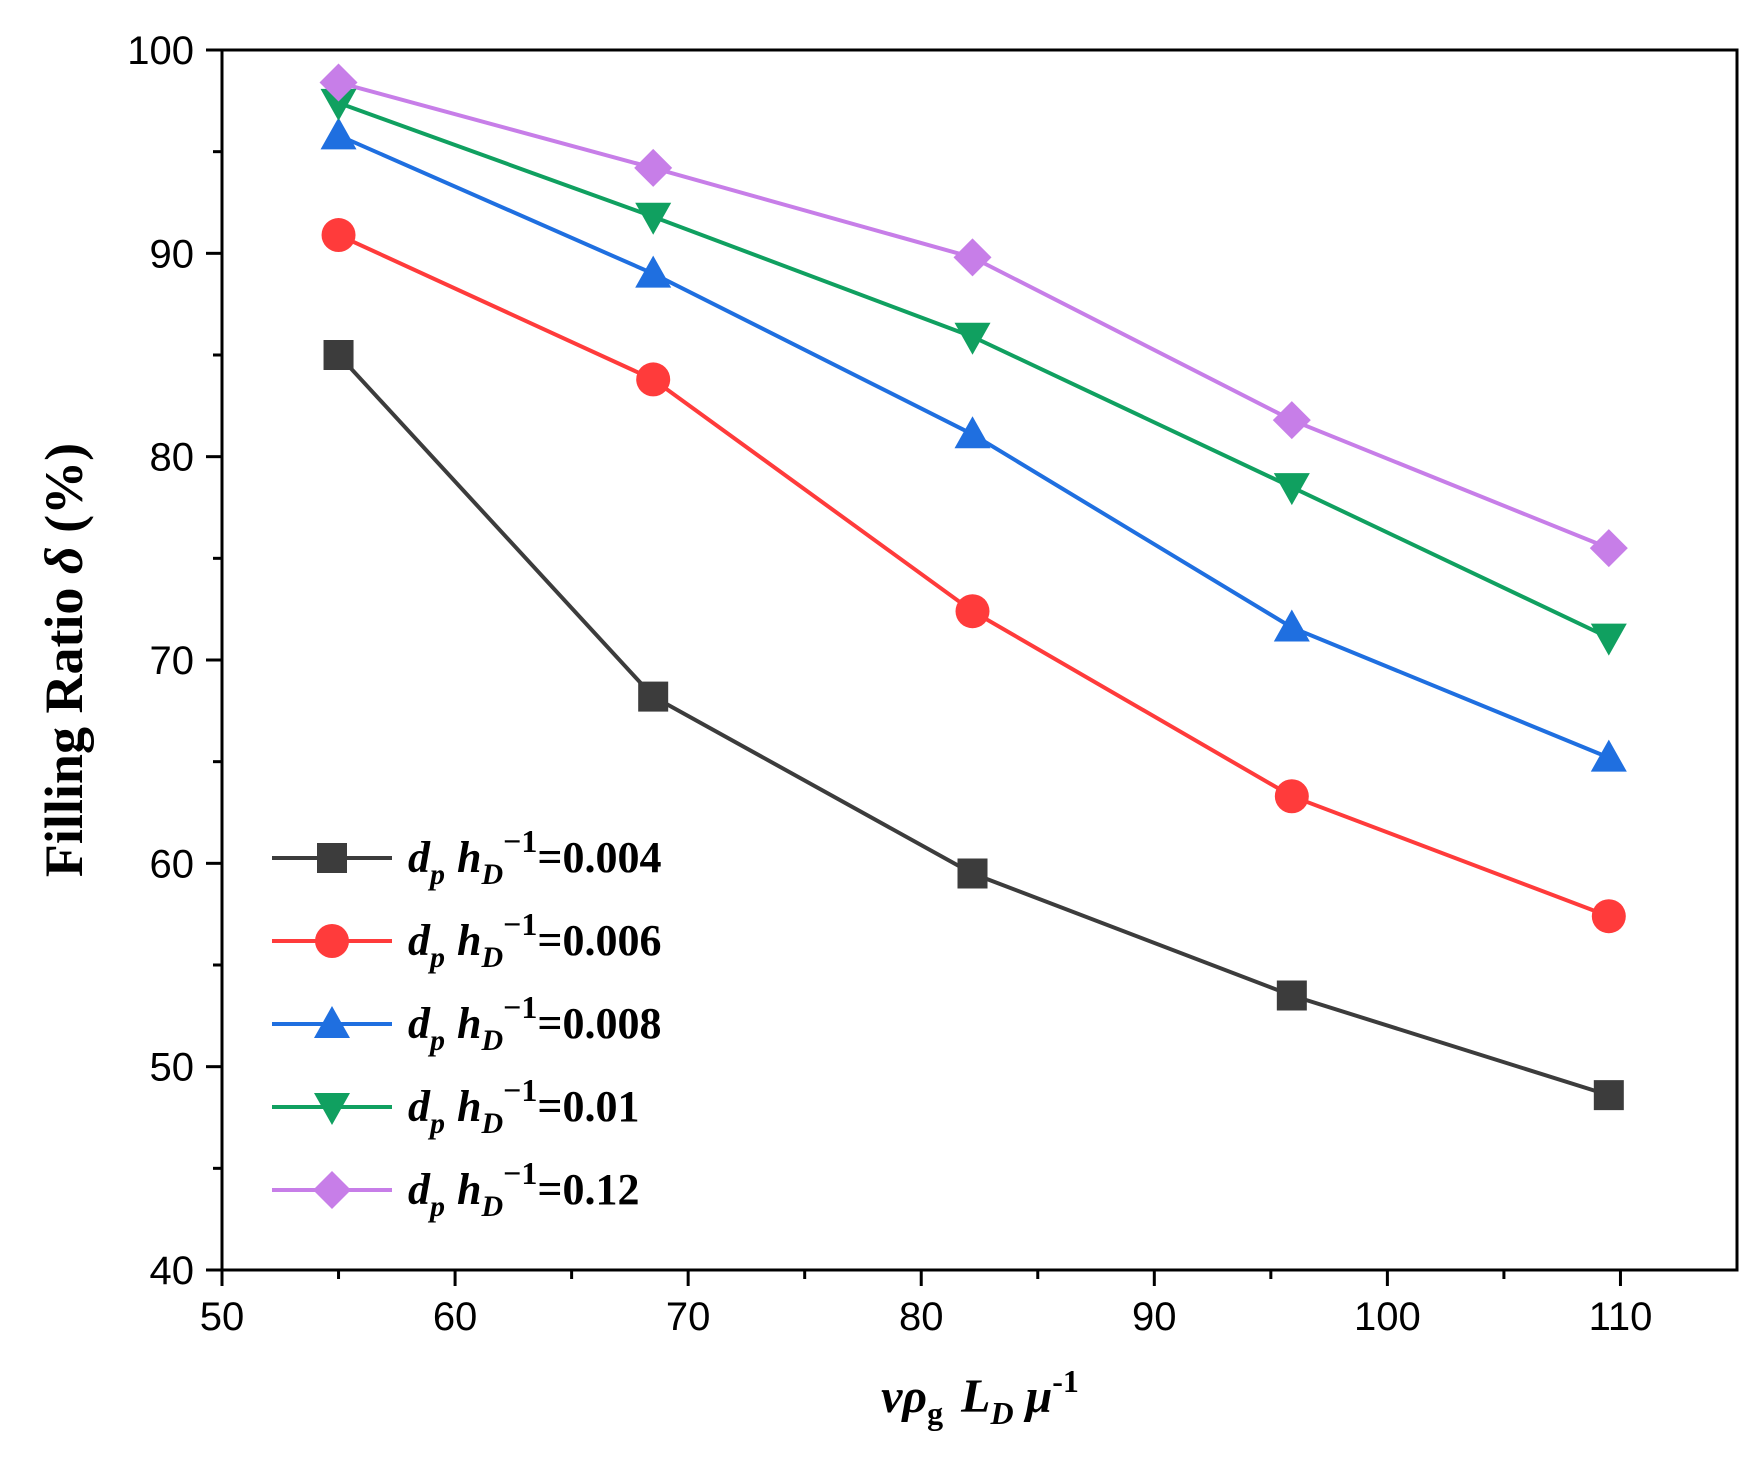  I want to click on y-tick-label: 80, so click(172, 458).